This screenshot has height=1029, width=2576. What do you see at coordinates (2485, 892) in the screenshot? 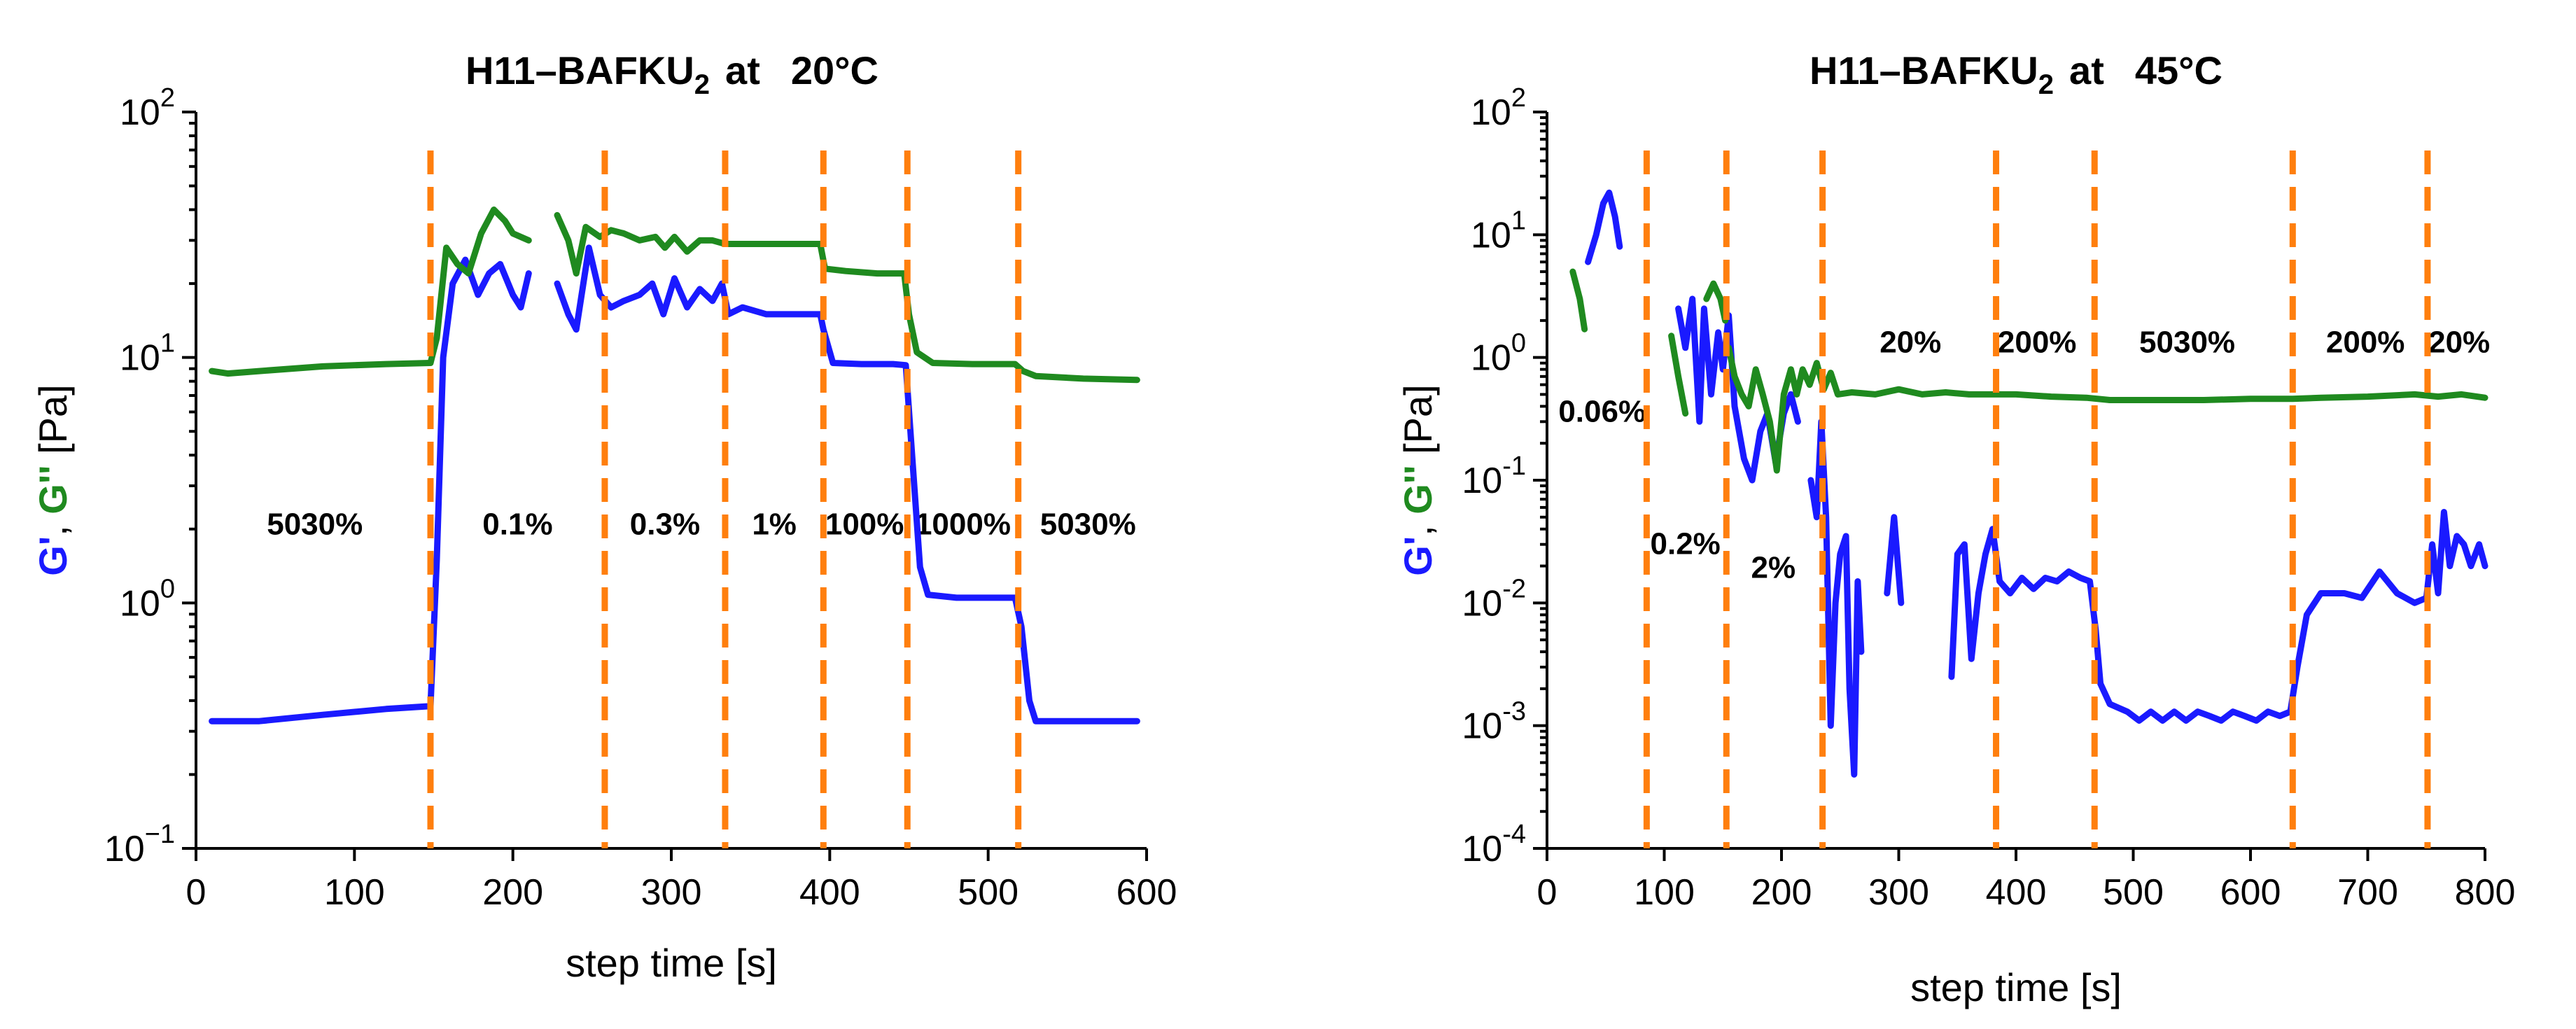
I see `x-tick-label: 800` at bounding box center [2485, 892].